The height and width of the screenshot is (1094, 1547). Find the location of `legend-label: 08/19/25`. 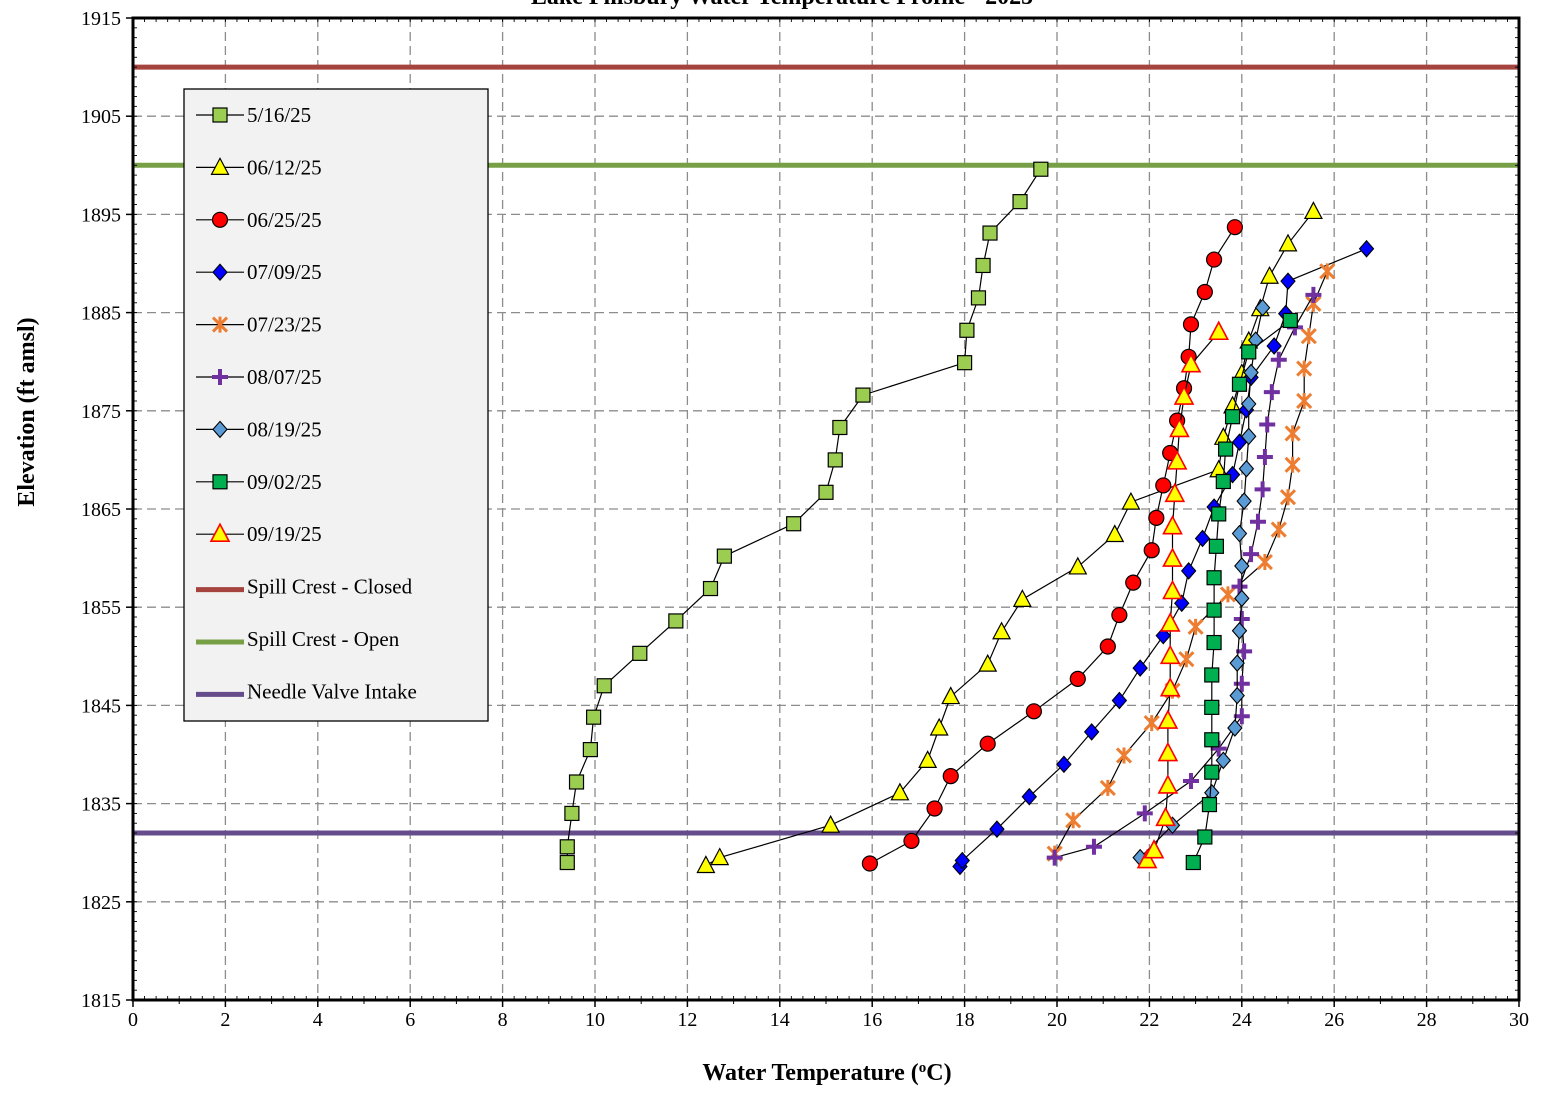

legend-label: 08/19/25 is located at coordinates (284, 429).